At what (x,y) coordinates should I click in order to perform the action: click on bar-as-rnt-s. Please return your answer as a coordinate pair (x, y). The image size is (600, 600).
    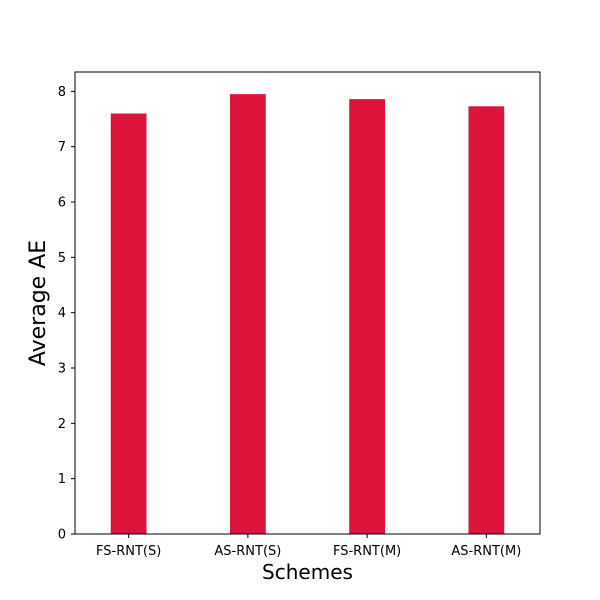
    Looking at the image, I should click on (248, 314).